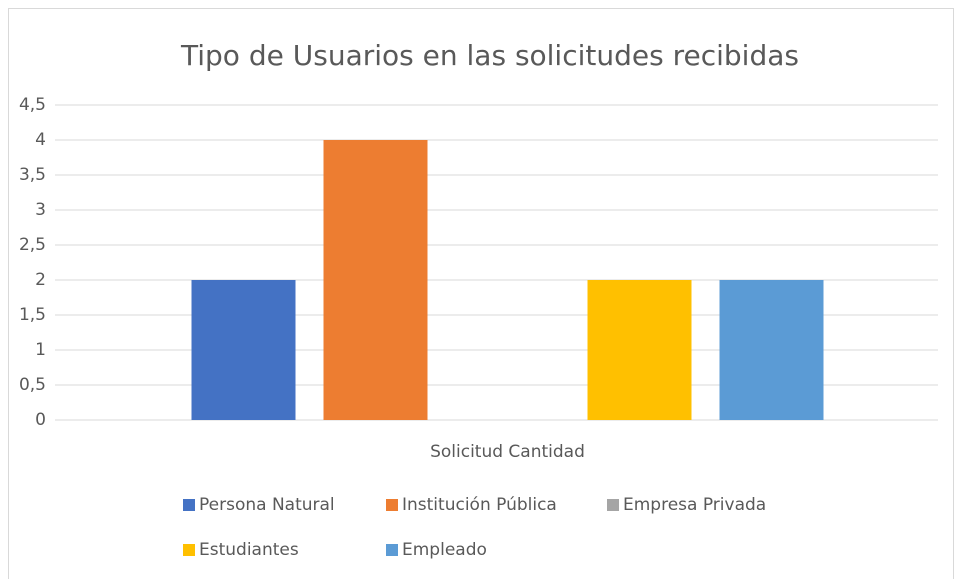  What do you see at coordinates (40, 420) in the screenshot?
I see `y-tick-label: 0` at bounding box center [40, 420].